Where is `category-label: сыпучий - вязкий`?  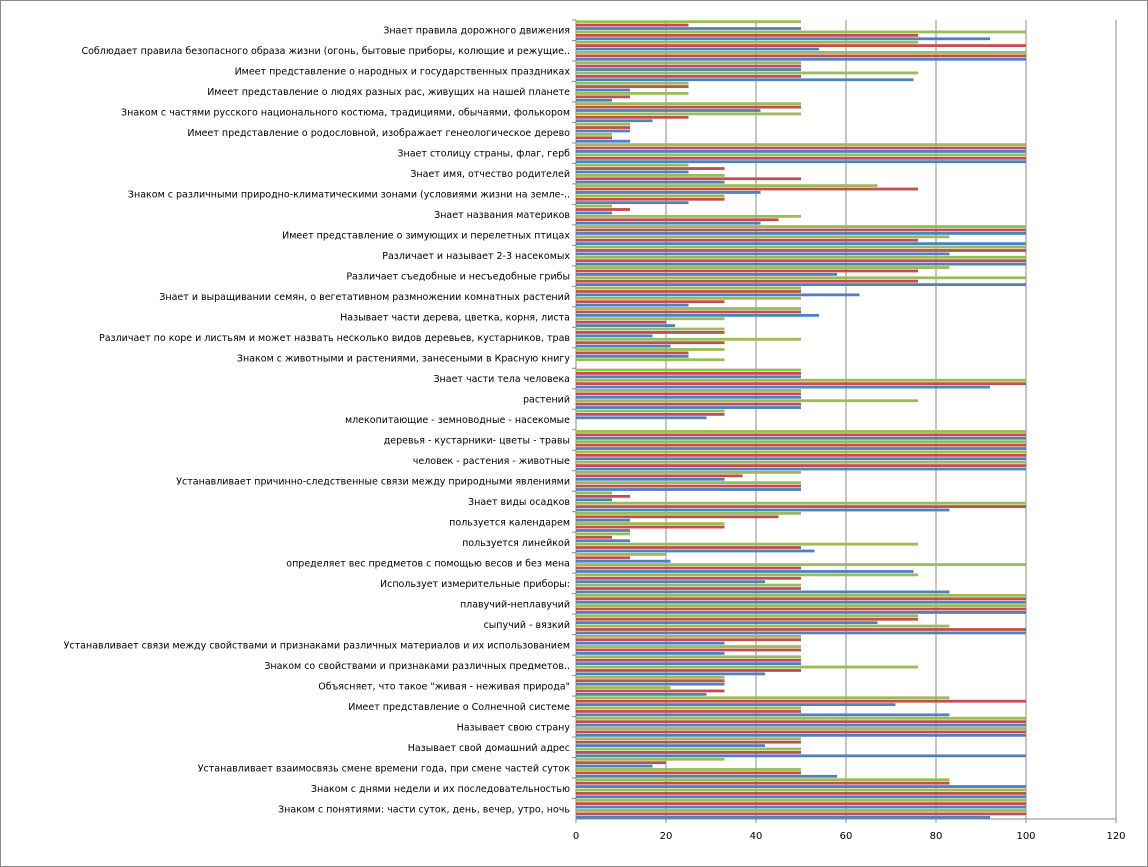 category-label: сыпучий - вязкий is located at coordinates (527, 625).